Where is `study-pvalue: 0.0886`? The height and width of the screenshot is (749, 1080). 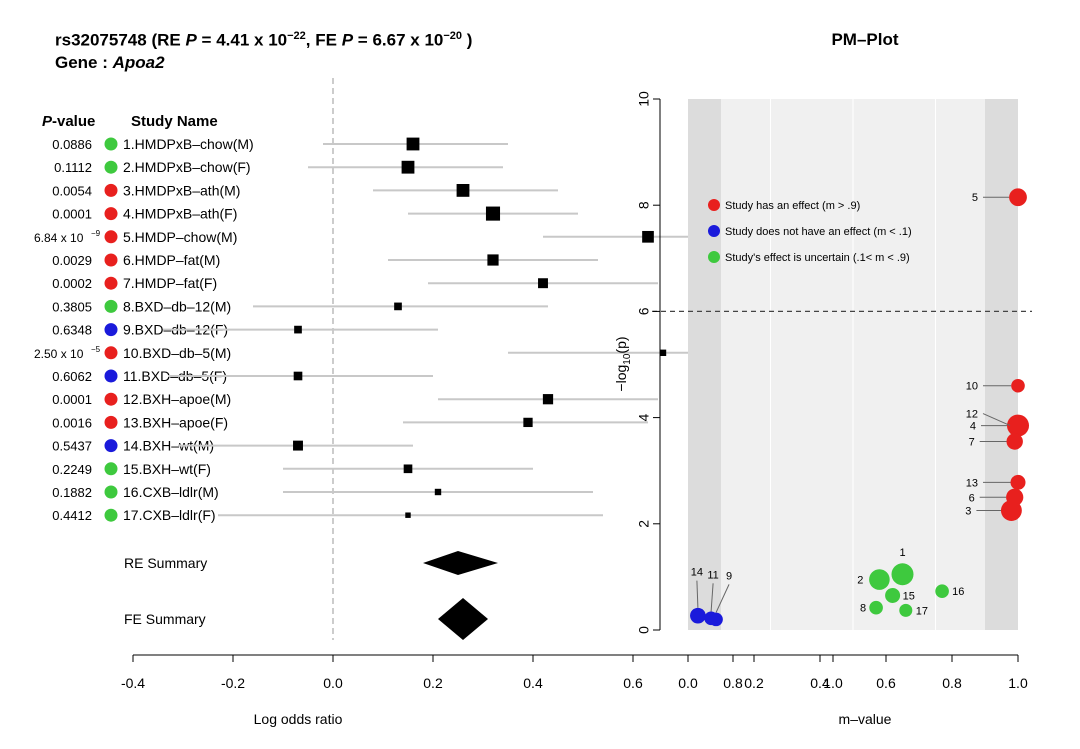
study-pvalue: 0.0886 is located at coordinates (72, 144).